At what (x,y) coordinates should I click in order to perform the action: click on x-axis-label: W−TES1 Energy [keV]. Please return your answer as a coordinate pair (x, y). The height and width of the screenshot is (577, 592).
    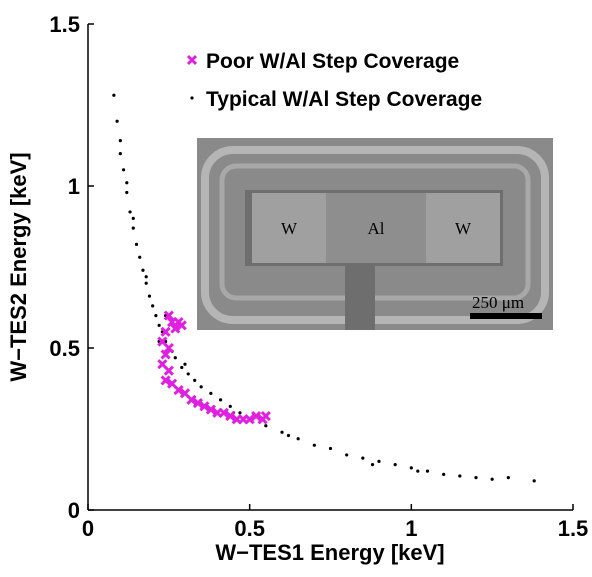
    Looking at the image, I should click on (329, 552).